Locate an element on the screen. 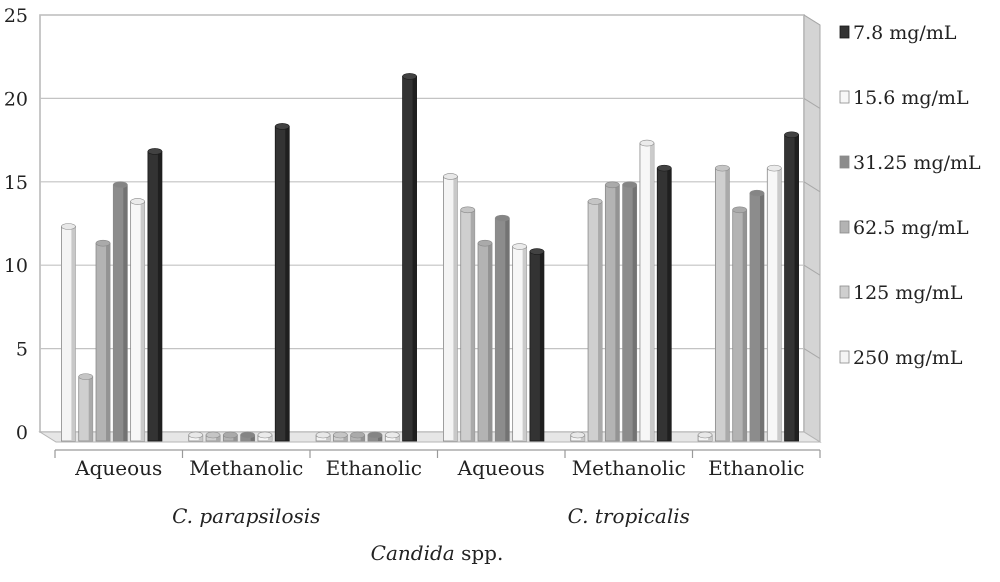  legend-item: 250 mg/mL is located at coordinates (901, 358).